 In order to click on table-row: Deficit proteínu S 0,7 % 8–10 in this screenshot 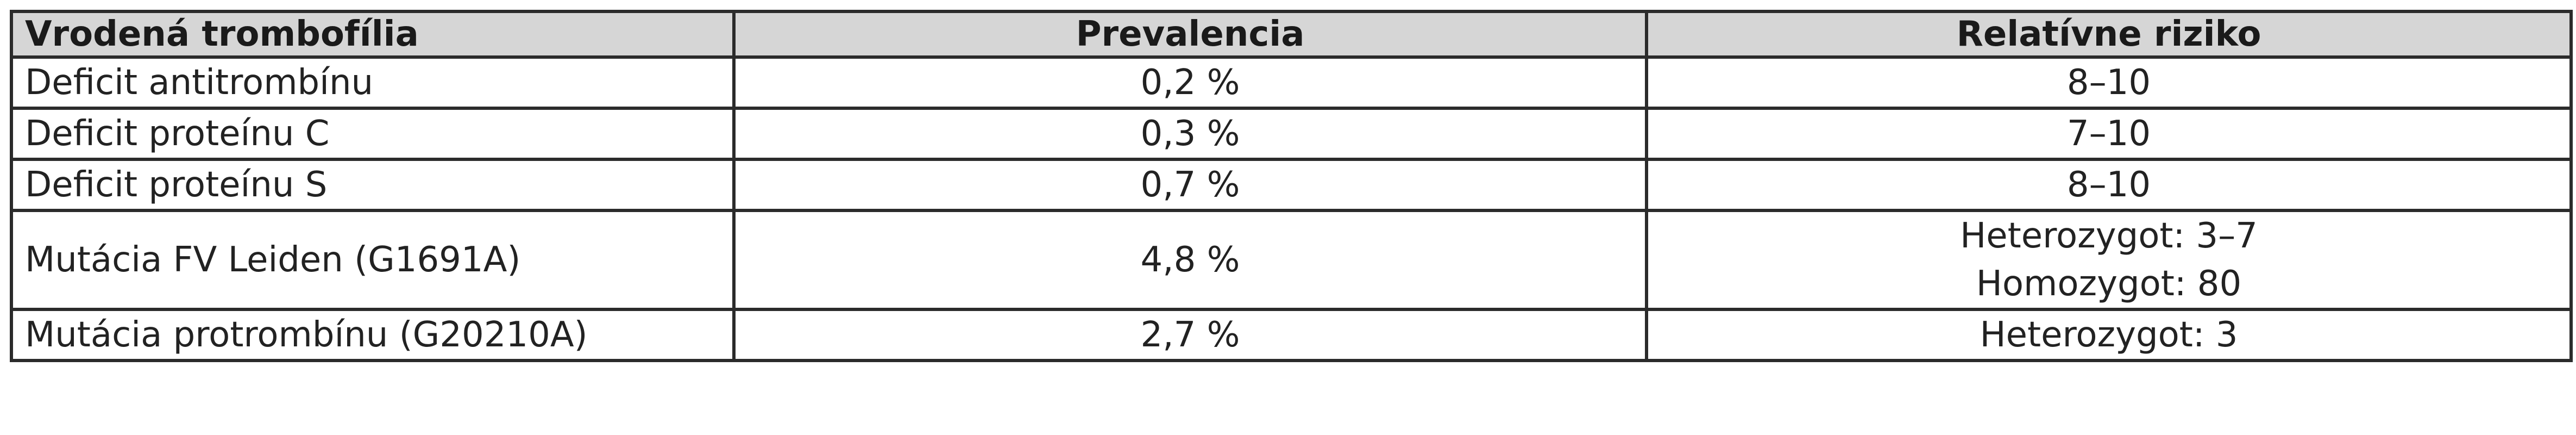, I will do `click(1291, 185)`.